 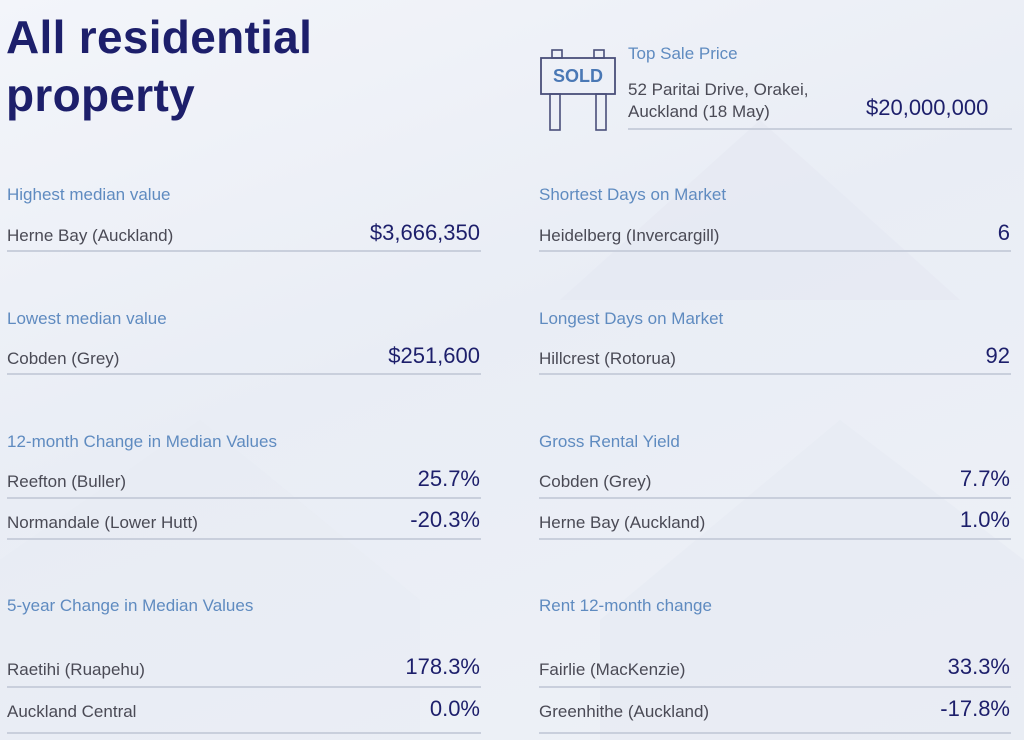 I want to click on row-value: 6, so click(x=1003, y=232).